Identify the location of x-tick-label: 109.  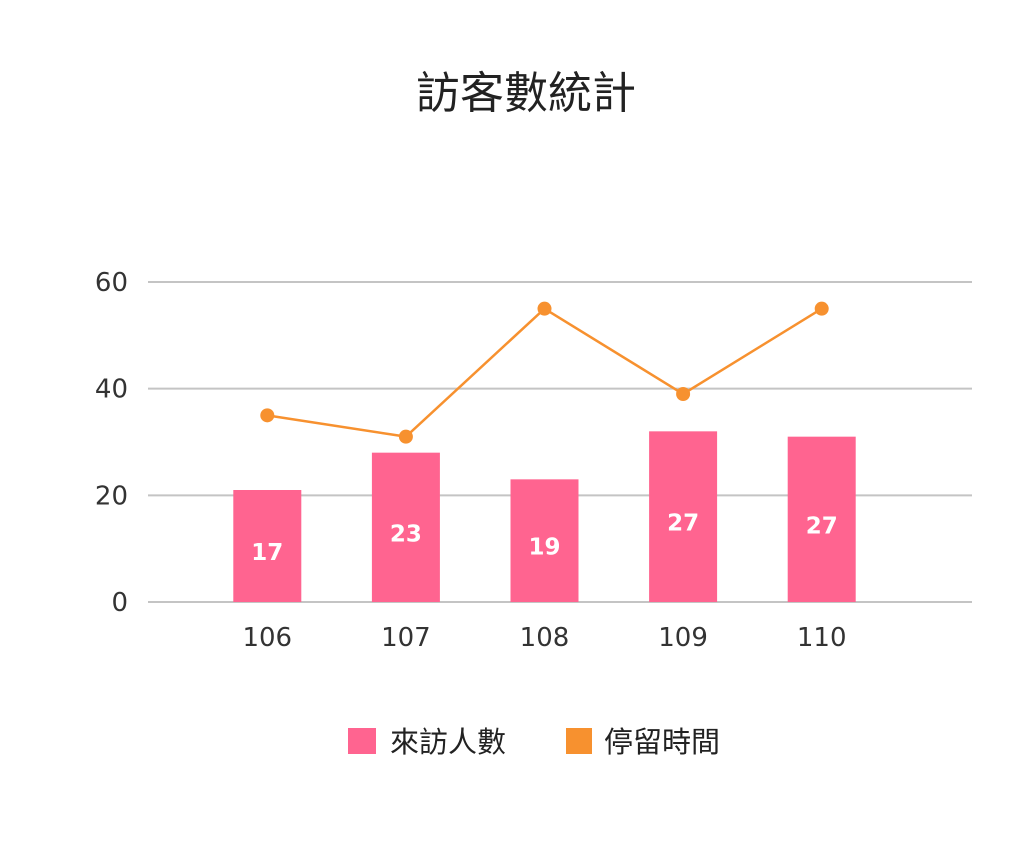
(683, 638).